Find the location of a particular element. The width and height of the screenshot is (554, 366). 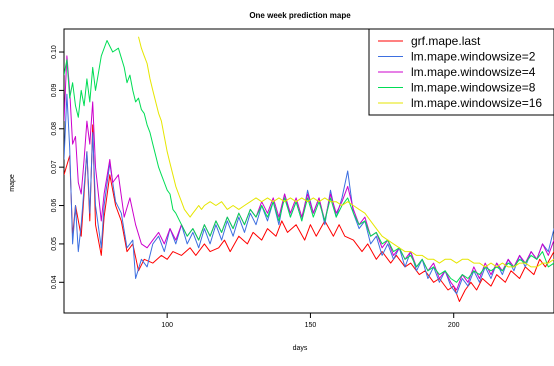

x-tick-label: 100 is located at coordinates (167, 325).